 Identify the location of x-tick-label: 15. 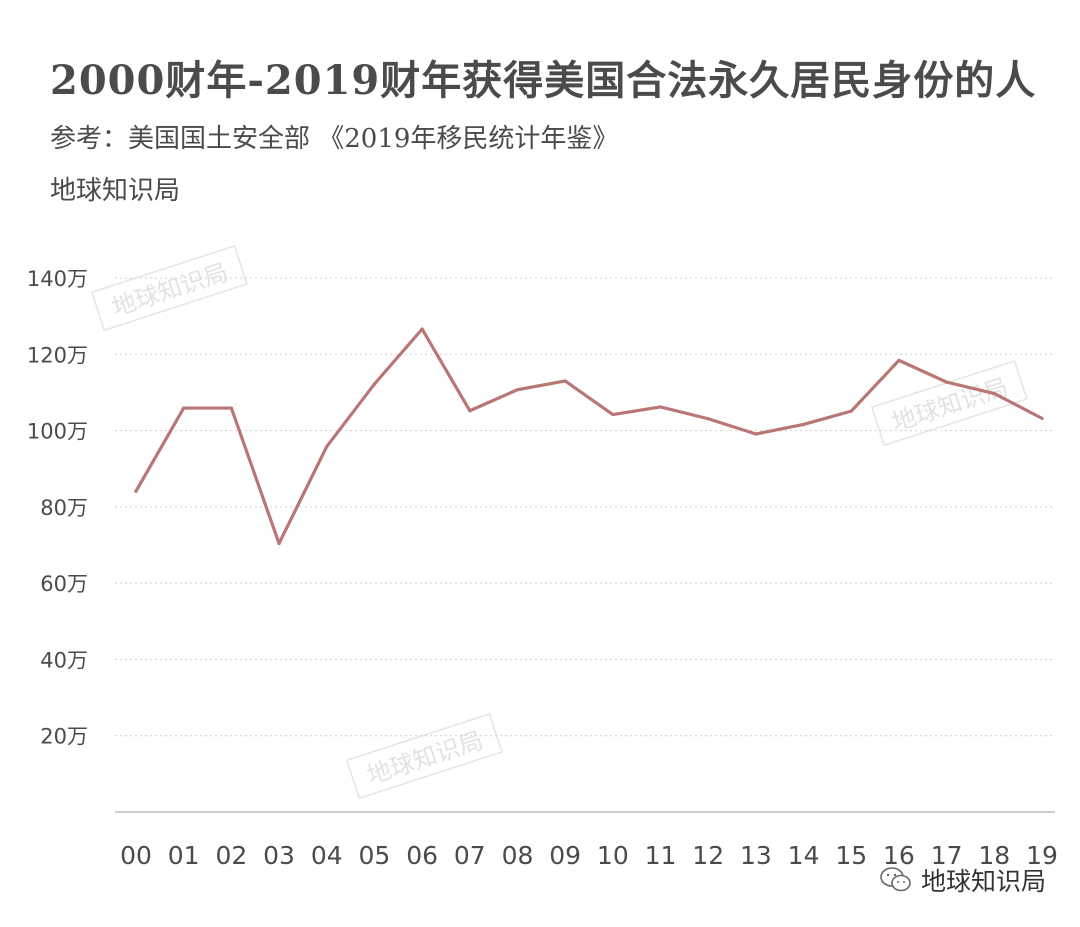
(851, 855).